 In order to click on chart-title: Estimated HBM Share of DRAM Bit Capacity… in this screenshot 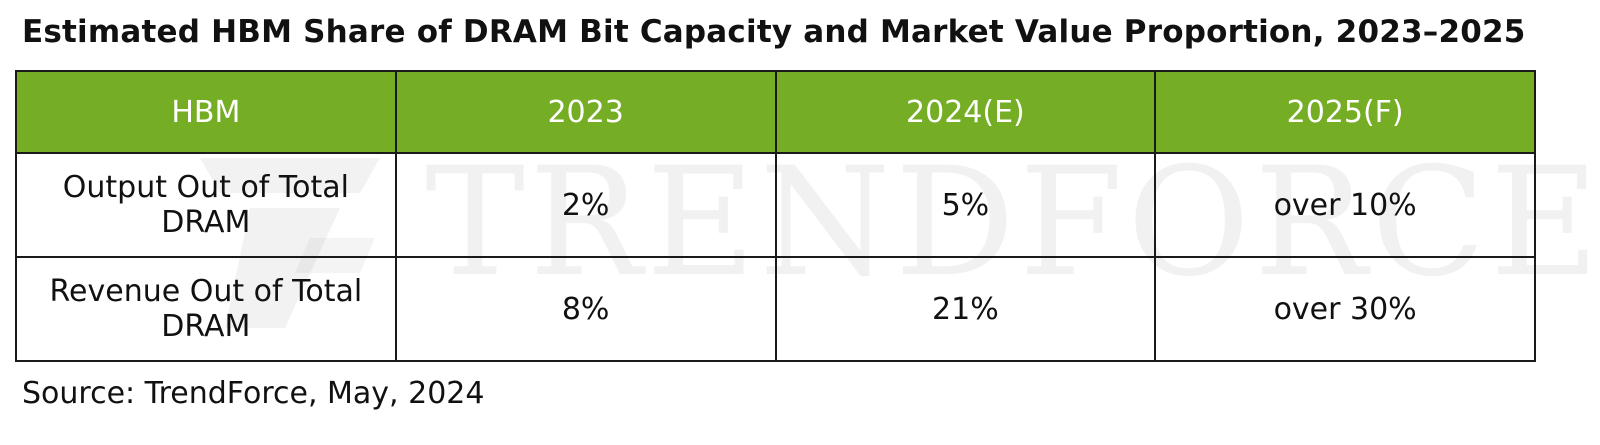, I will do `click(774, 32)`.